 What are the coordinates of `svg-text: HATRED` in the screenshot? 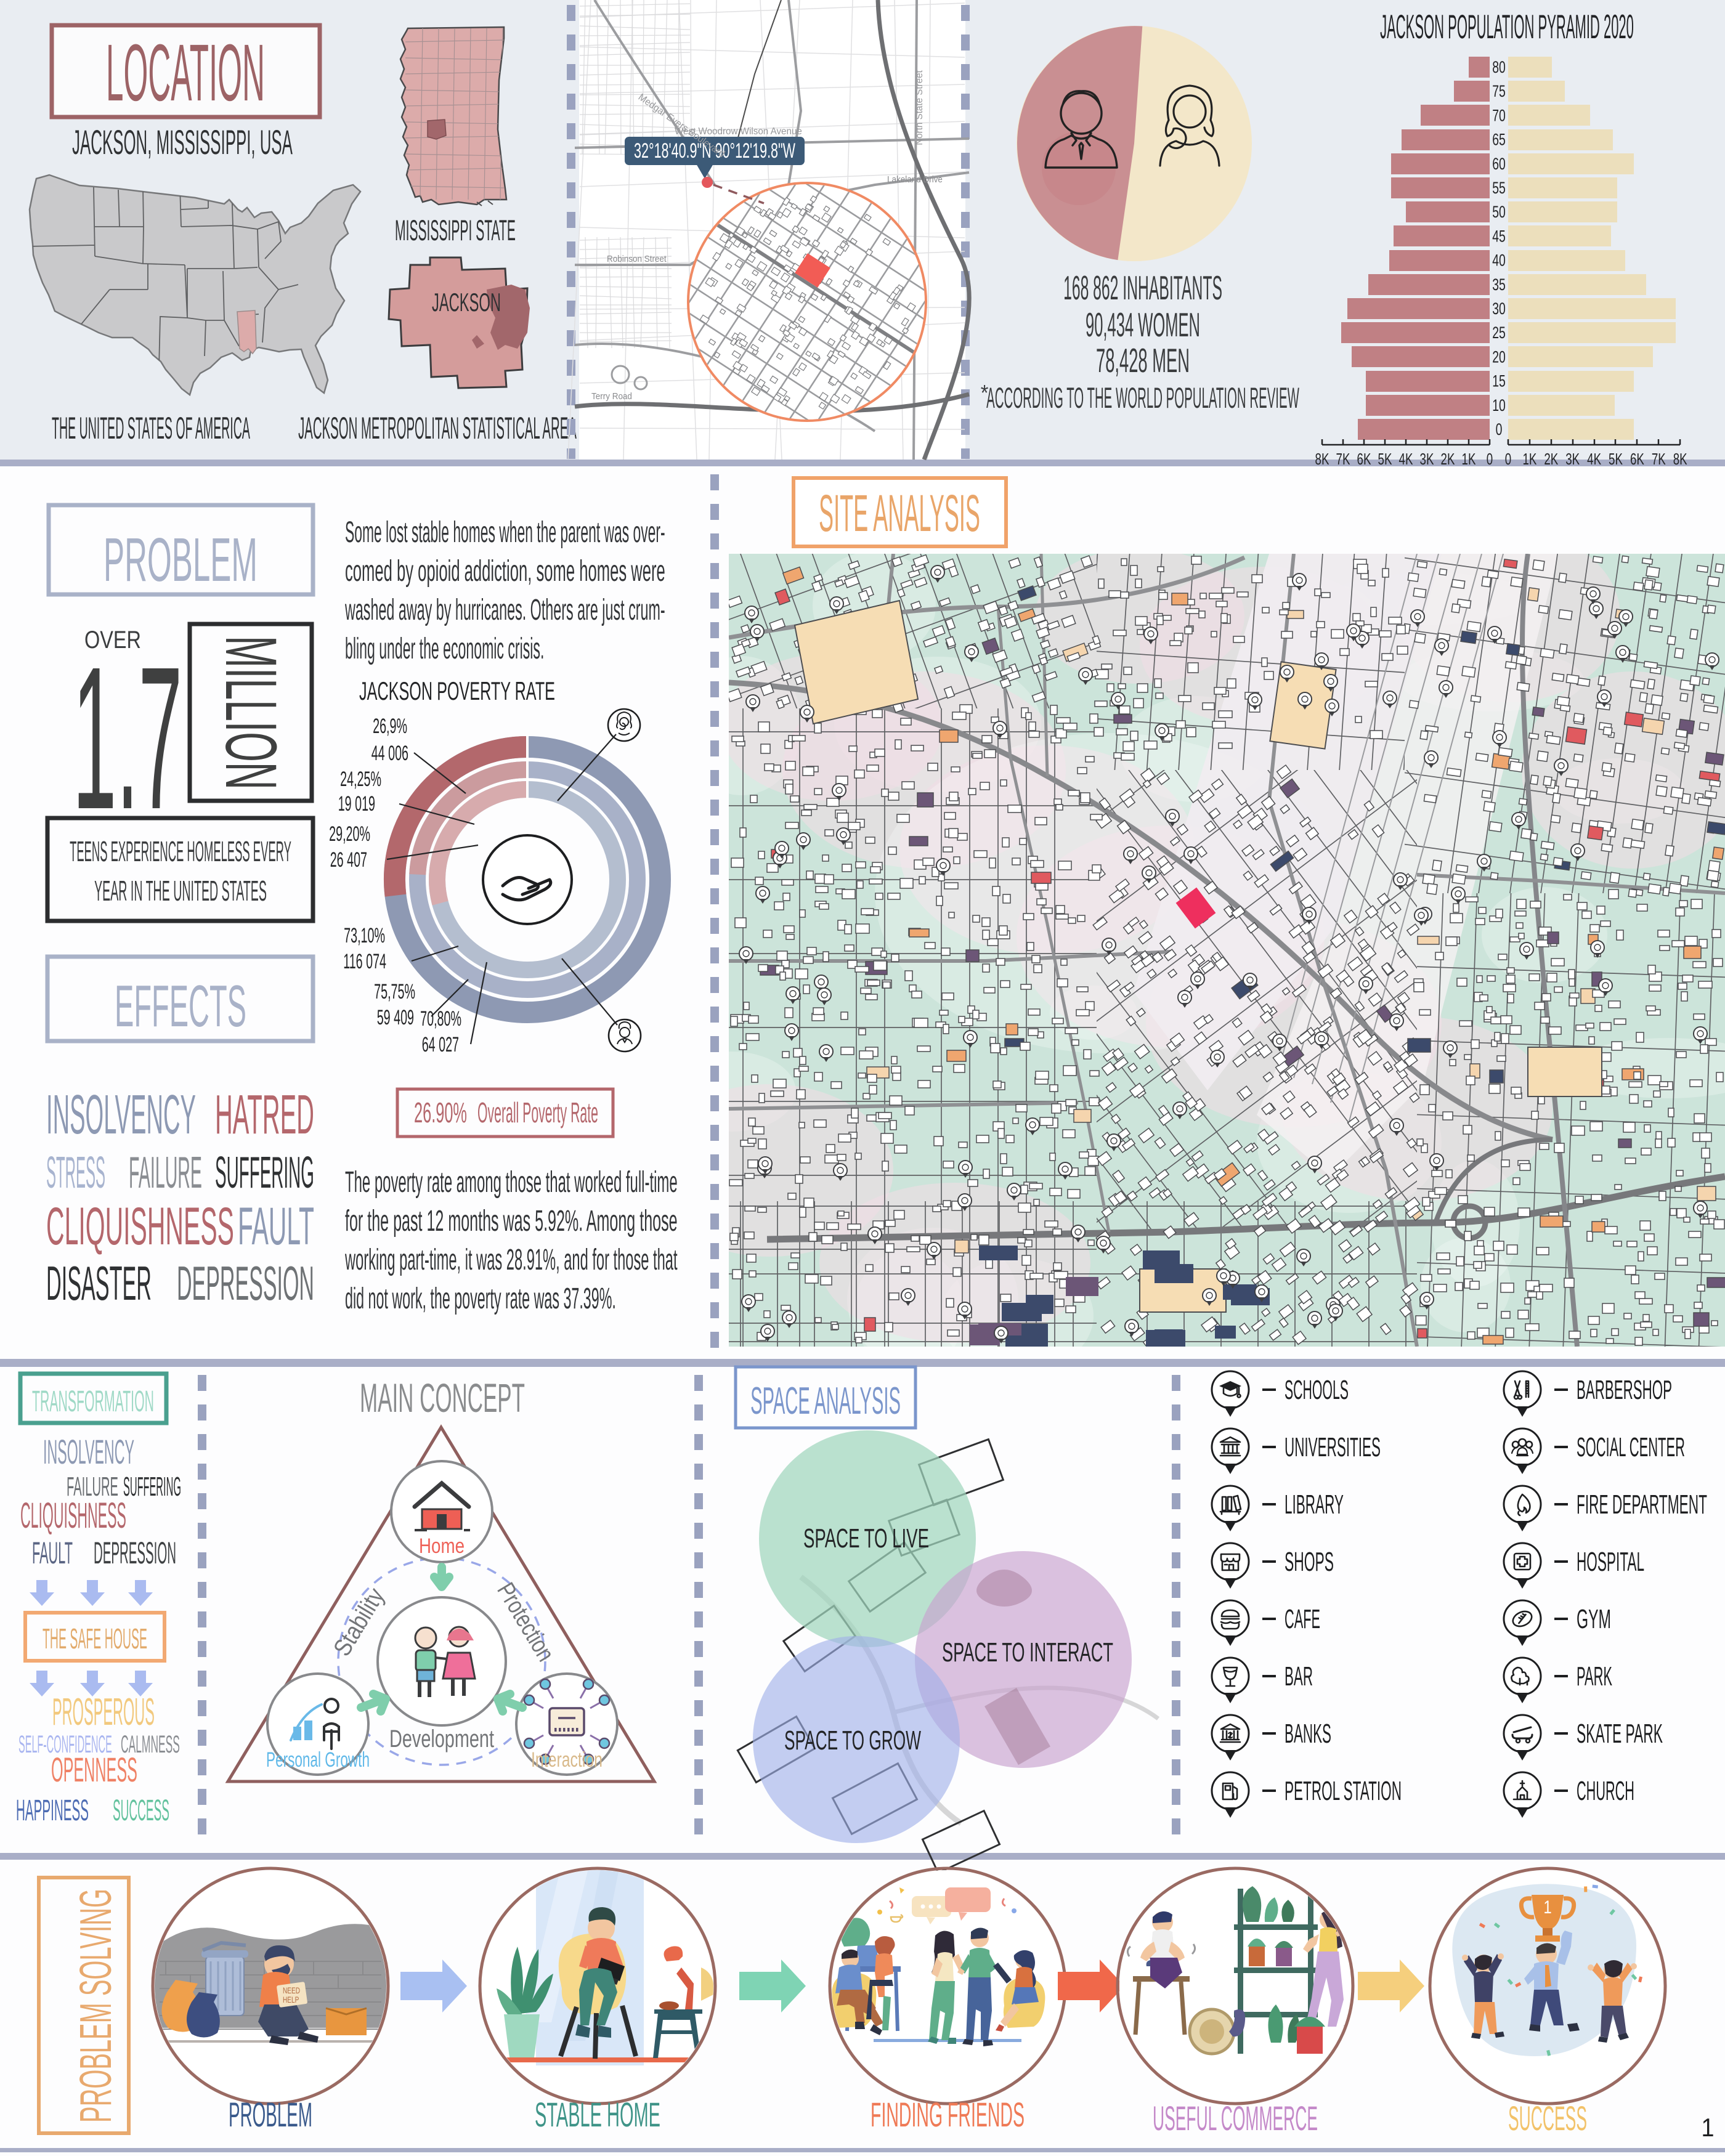 It's located at (265, 1115).